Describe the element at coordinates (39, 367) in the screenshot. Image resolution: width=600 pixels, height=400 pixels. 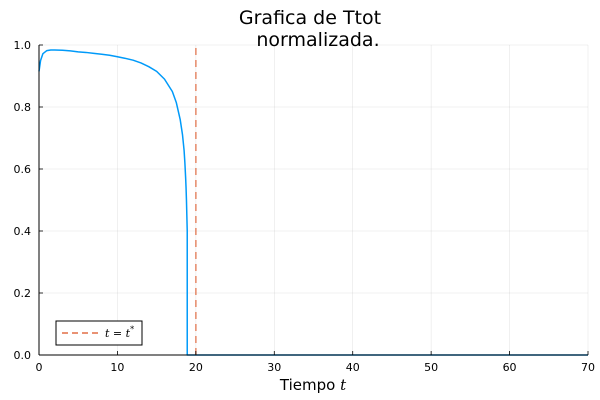
I see `x-tick-label: 0` at that location.